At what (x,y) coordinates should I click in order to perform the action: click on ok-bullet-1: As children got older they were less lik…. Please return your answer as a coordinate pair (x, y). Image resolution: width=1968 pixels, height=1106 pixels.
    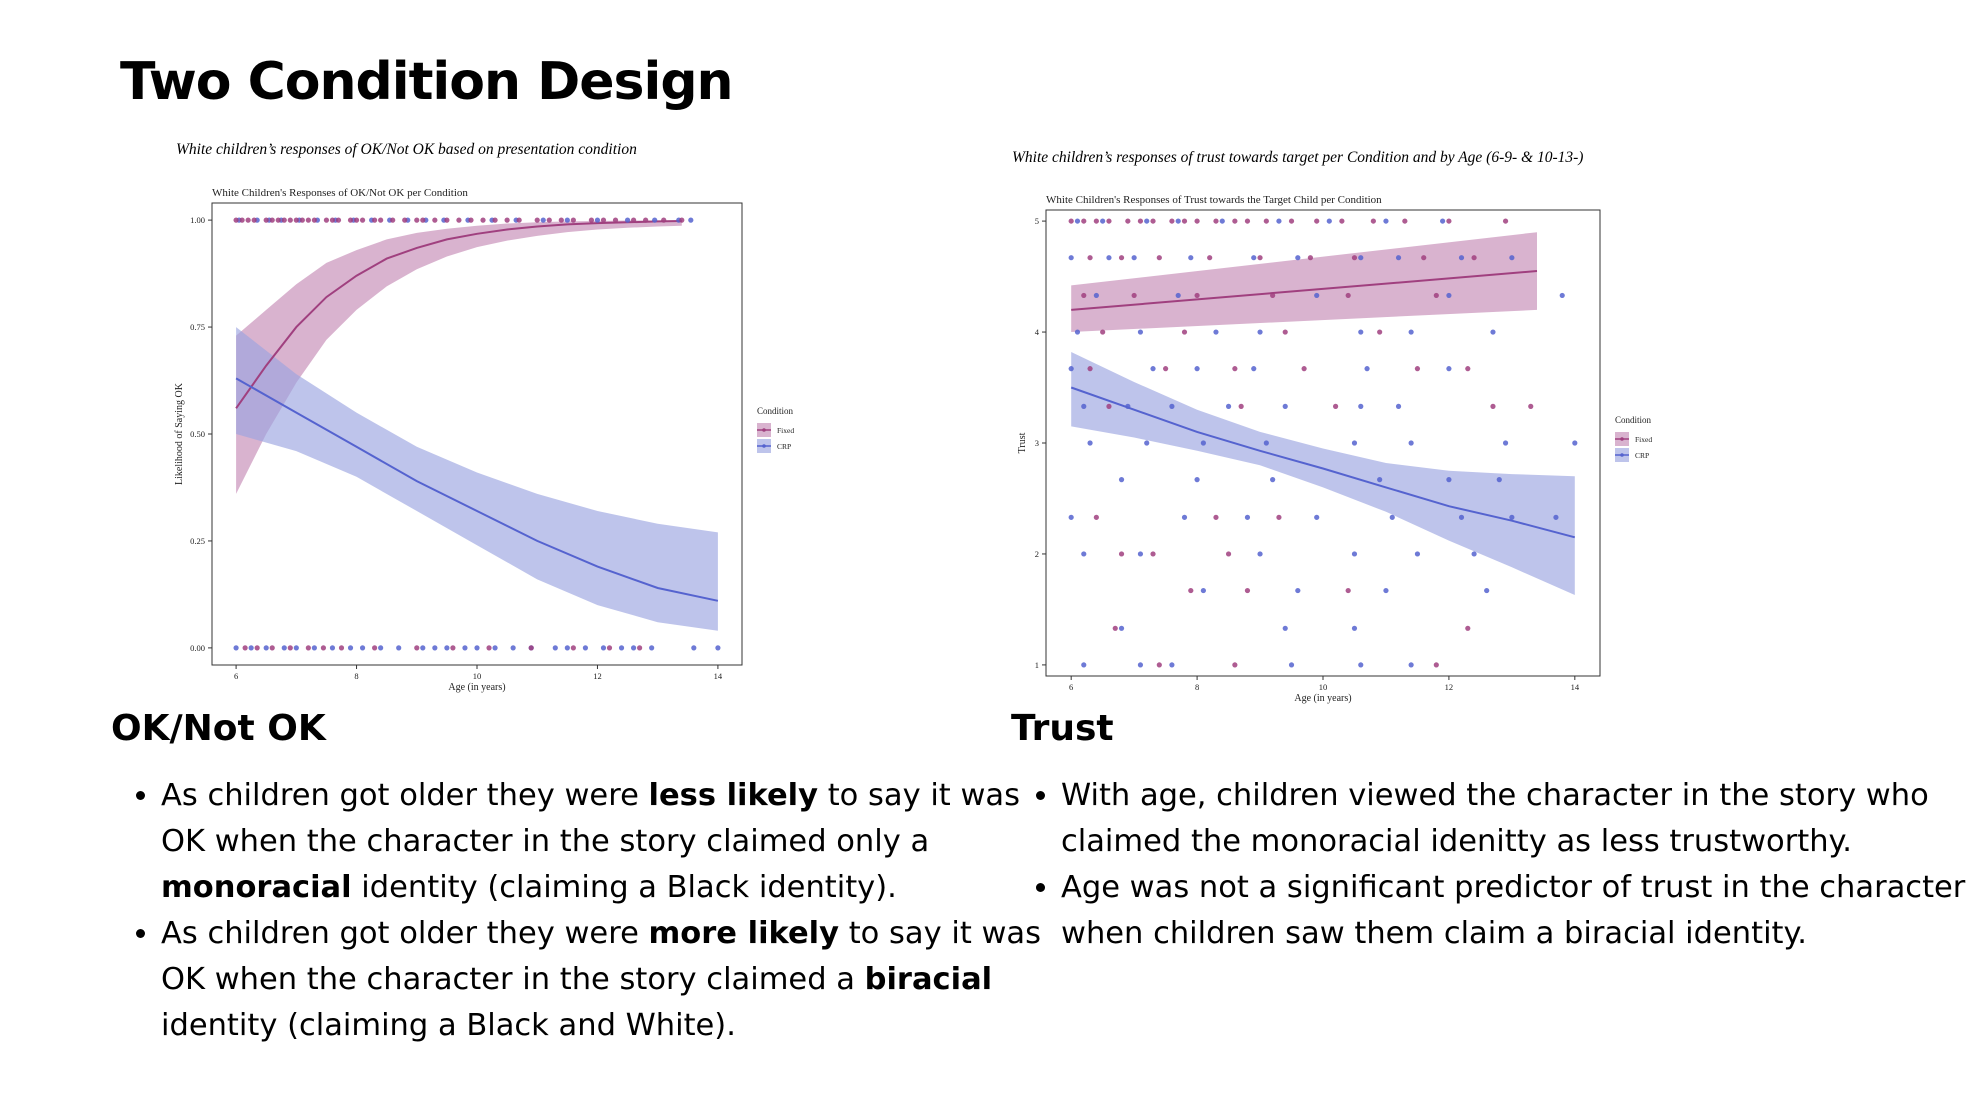
    Looking at the image, I should click on (611, 842).